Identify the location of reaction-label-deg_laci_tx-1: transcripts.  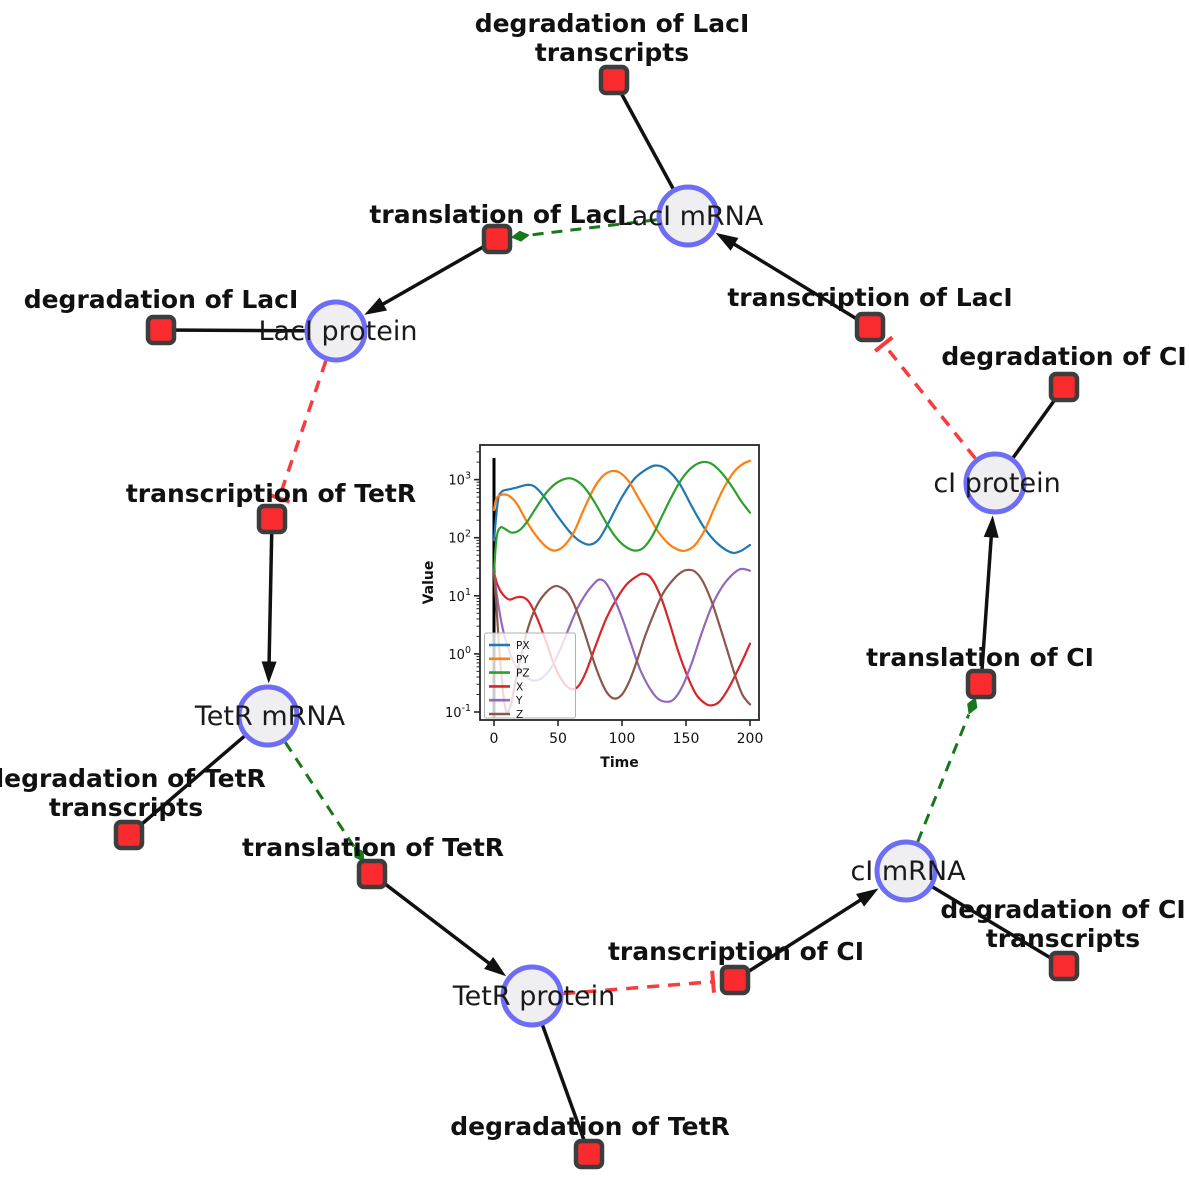
(612, 52).